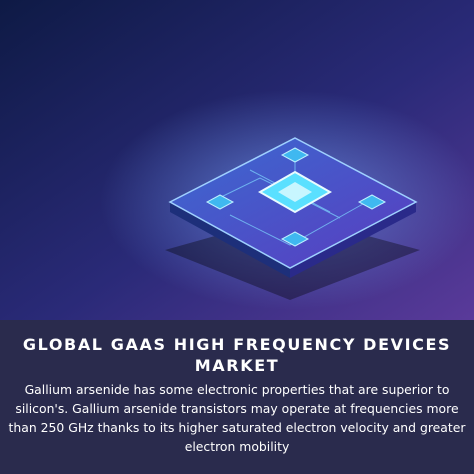 The width and height of the screenshot is (474, 474). I want to click on core-light, so click(295, 192).